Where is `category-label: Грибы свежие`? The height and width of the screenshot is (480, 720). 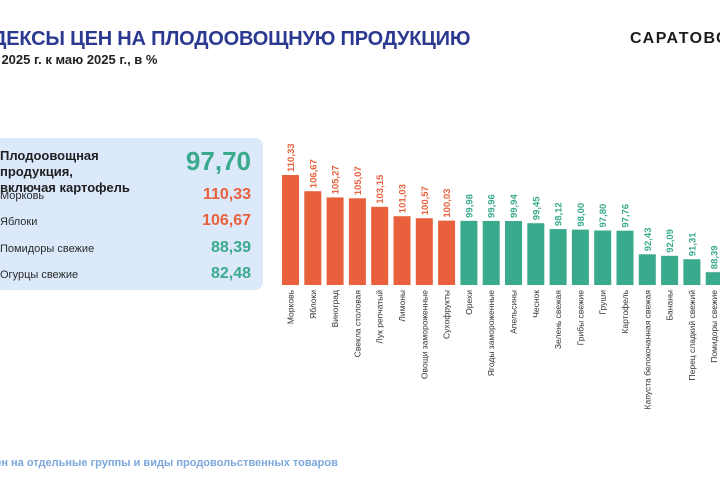
category-label: Грибы свежие is located at coordinates (580, 318).